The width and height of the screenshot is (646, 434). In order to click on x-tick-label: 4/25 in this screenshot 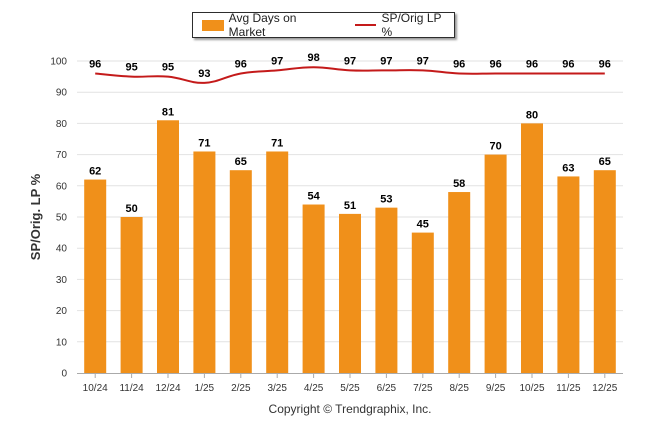, I will do `click(314, 388)`.